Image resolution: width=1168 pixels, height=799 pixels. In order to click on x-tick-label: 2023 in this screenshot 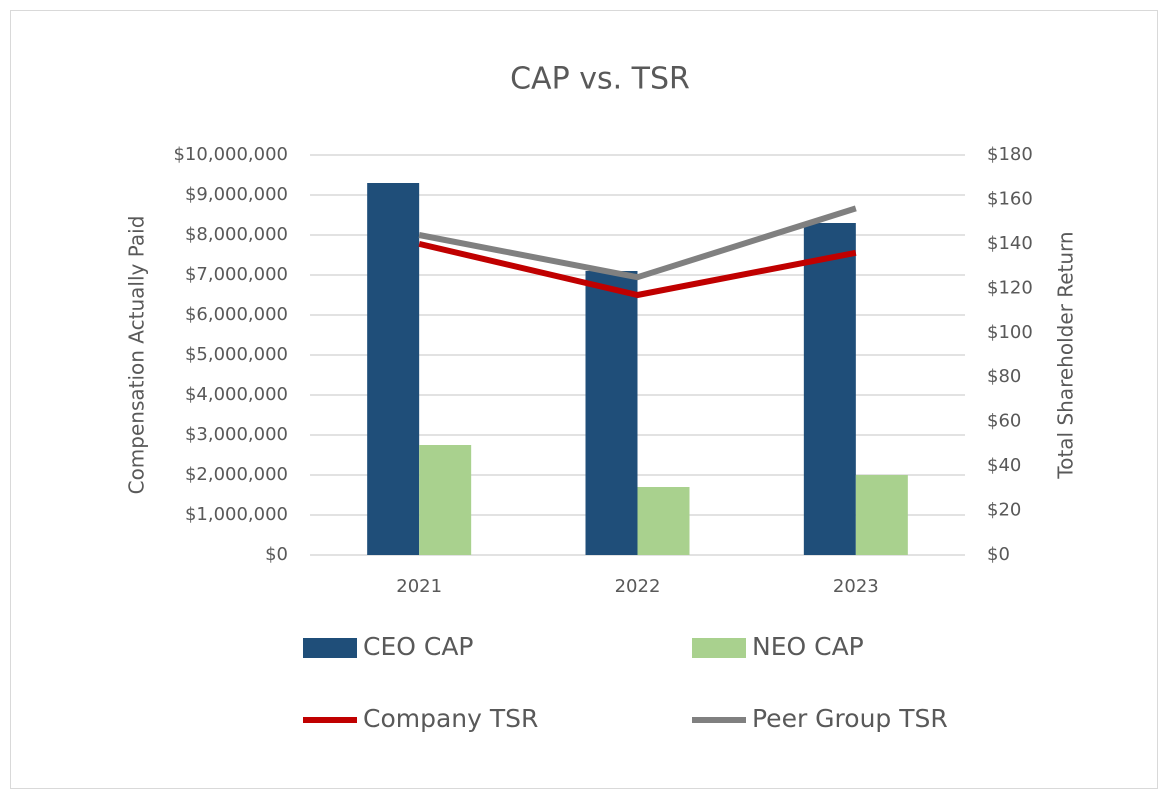, I will do `click(856, 586)`.